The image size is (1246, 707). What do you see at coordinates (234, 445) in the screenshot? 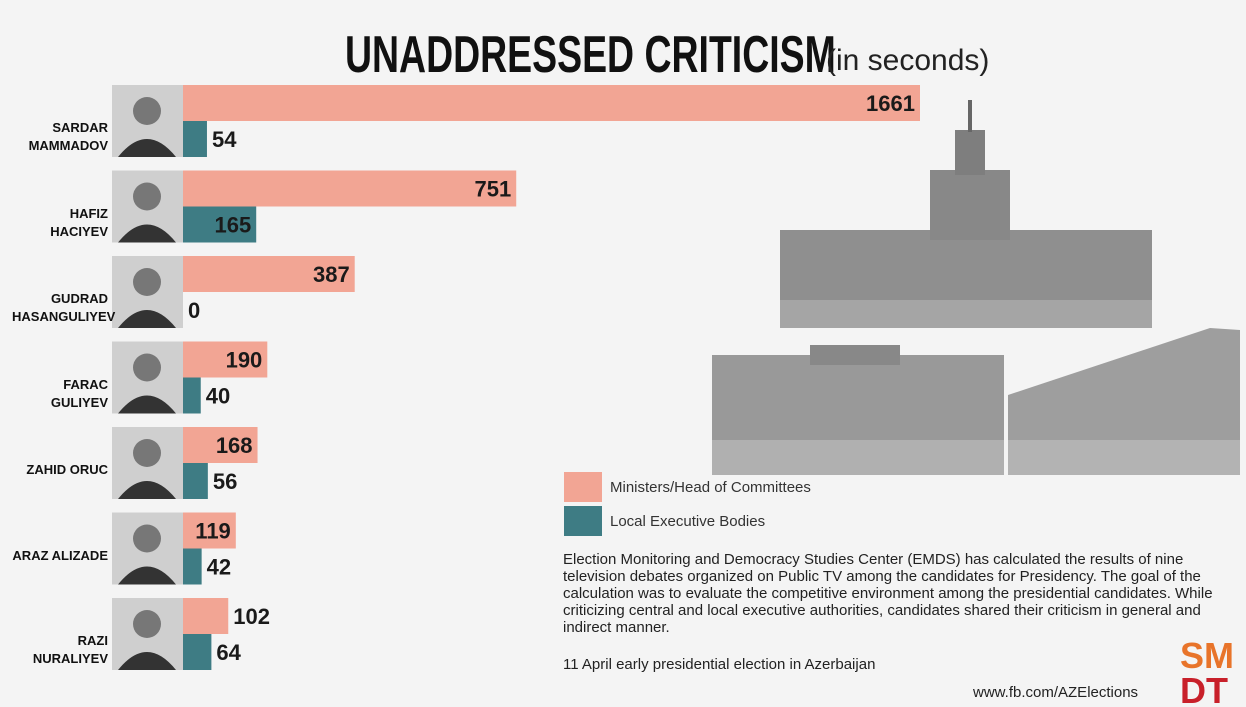
I see `value-label: 168` at bounding box center [234, 445].